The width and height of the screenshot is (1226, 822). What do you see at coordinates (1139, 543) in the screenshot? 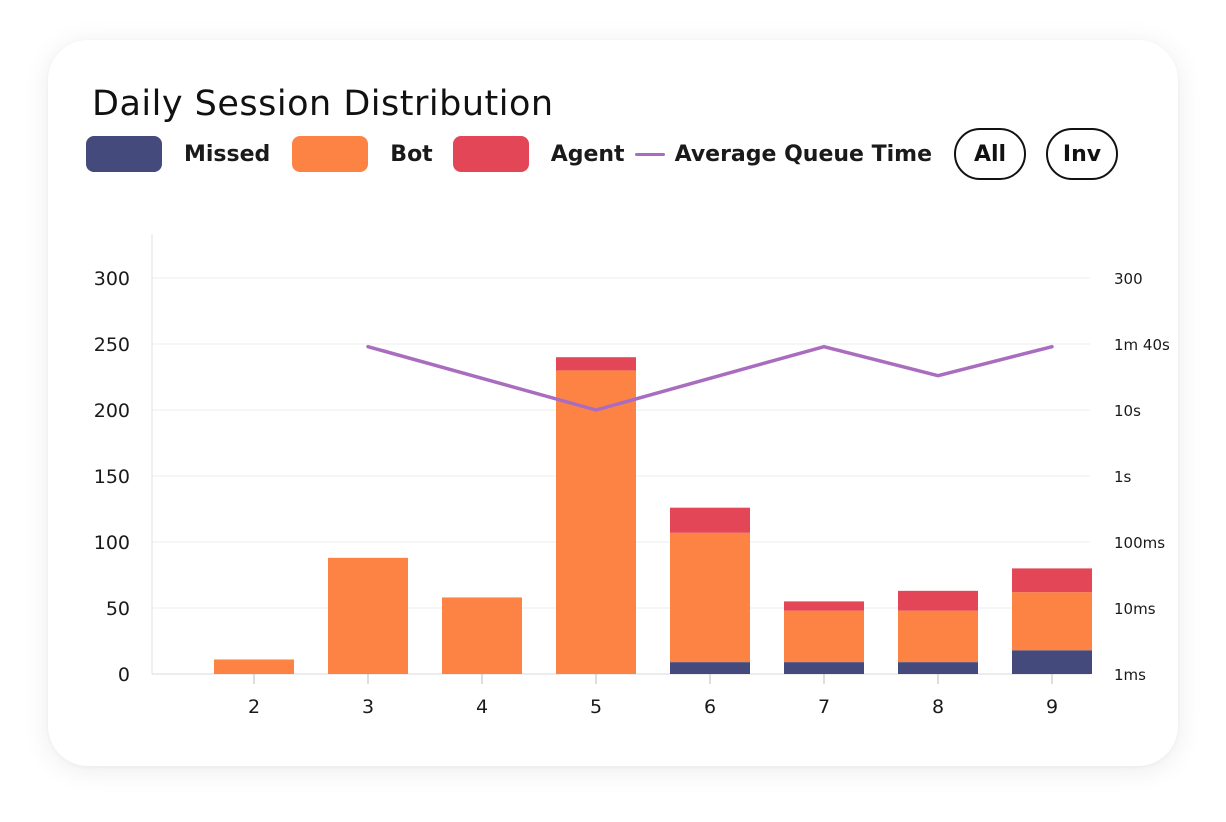
I see `y2-tick-label: 100ms` at bounding box center [1139, 543].